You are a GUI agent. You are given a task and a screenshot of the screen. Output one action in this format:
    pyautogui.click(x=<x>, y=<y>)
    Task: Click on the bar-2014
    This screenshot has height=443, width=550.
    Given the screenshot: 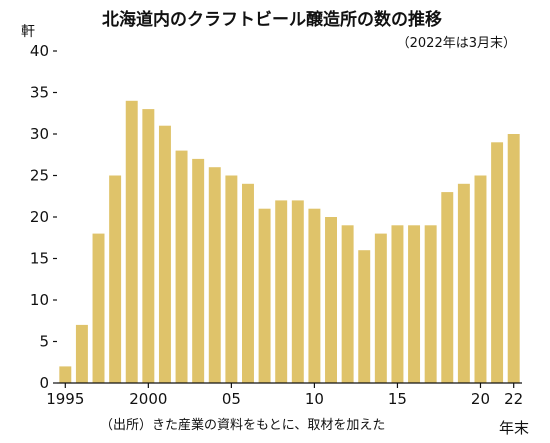 What is the action you would take?
    pyautogui.click(x=380, y=308)
    